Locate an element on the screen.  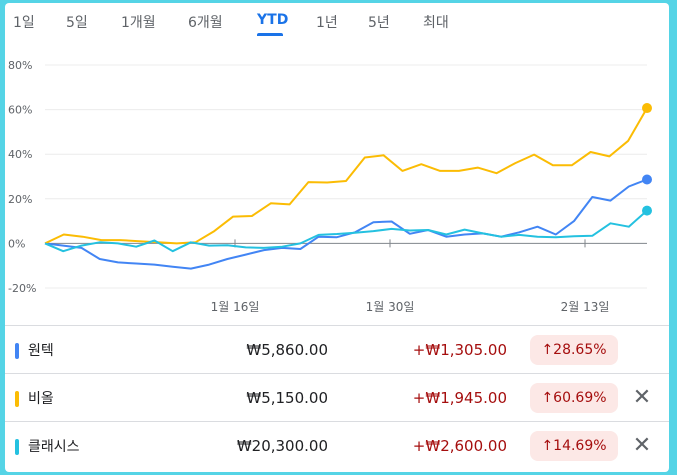
percent-change-value: 28.65% is located at coordinates (580, 350).